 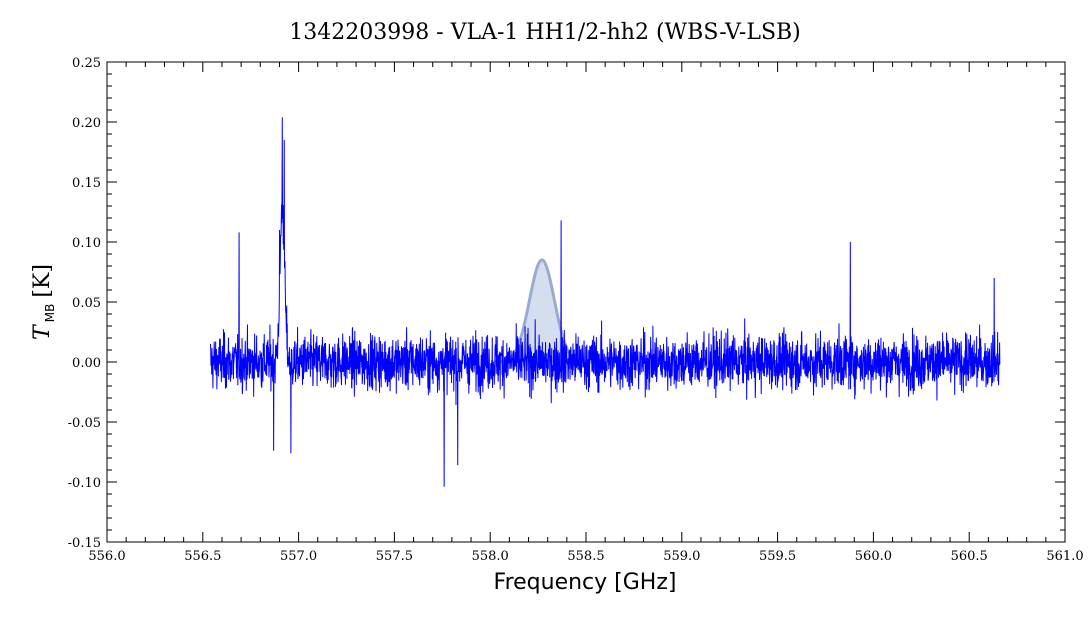 What do you see at coordinates (585, 556) in the screenshot?
I see `x-tick-label: 558.5` at bounding box center [585, 556].